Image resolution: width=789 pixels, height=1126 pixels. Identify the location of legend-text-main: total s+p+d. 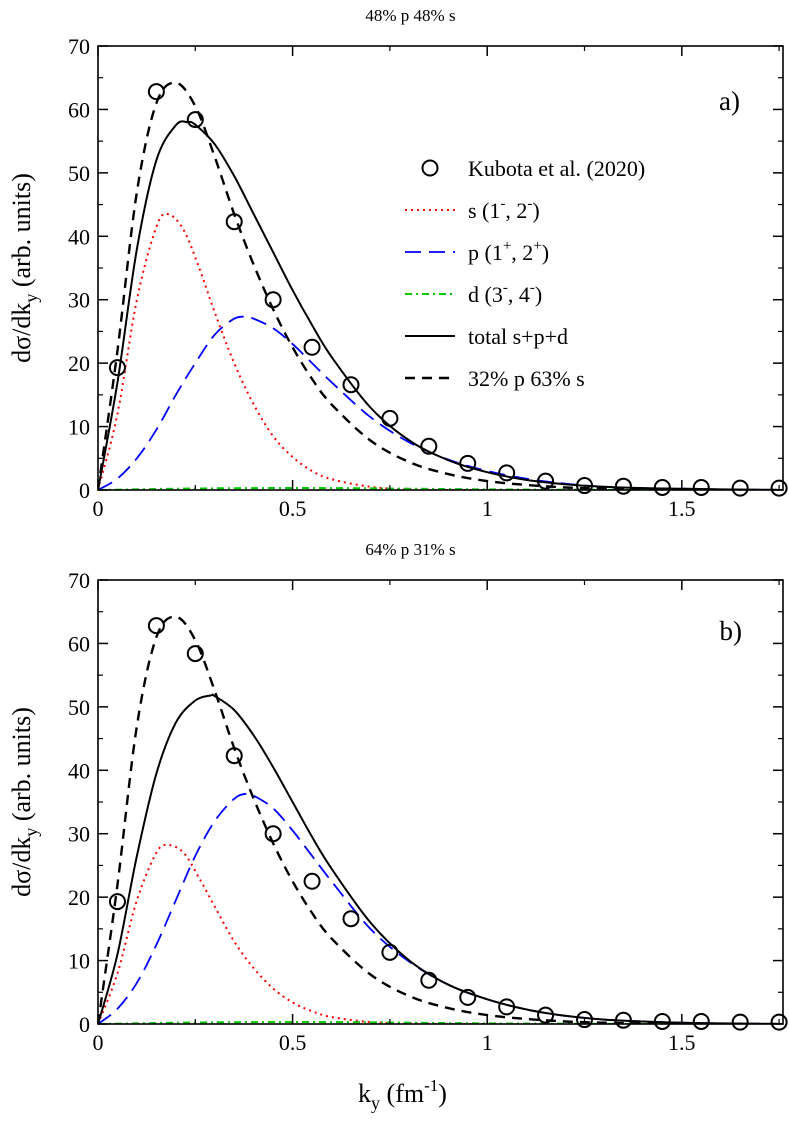
(518, 336).